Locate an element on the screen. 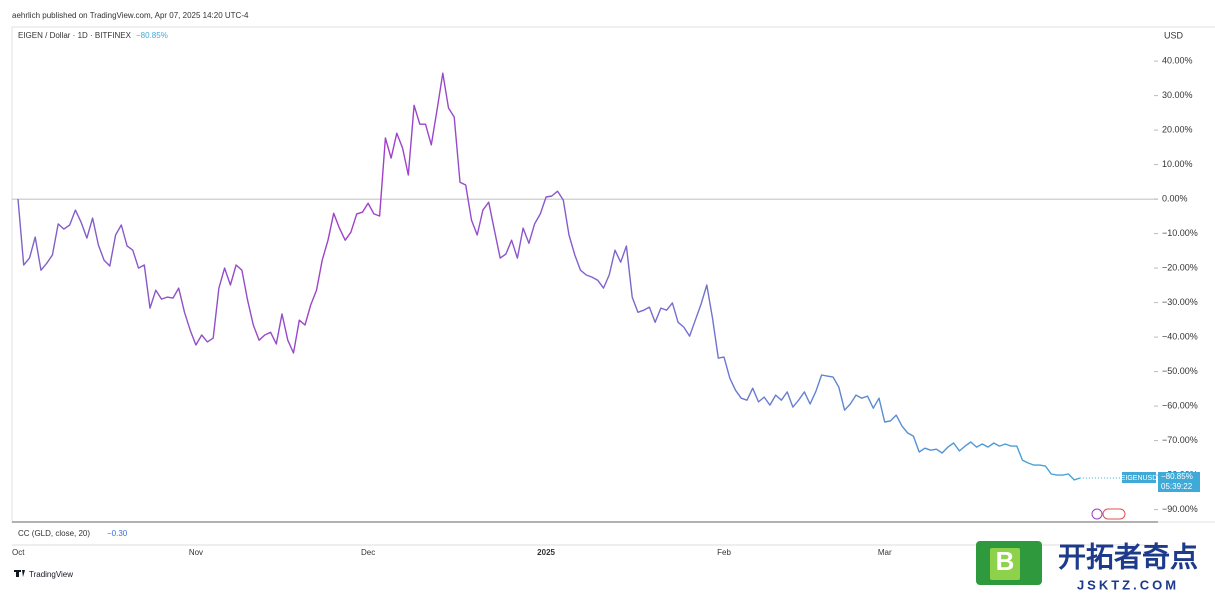  change: −80.85% is located at coordinates (152, 35).